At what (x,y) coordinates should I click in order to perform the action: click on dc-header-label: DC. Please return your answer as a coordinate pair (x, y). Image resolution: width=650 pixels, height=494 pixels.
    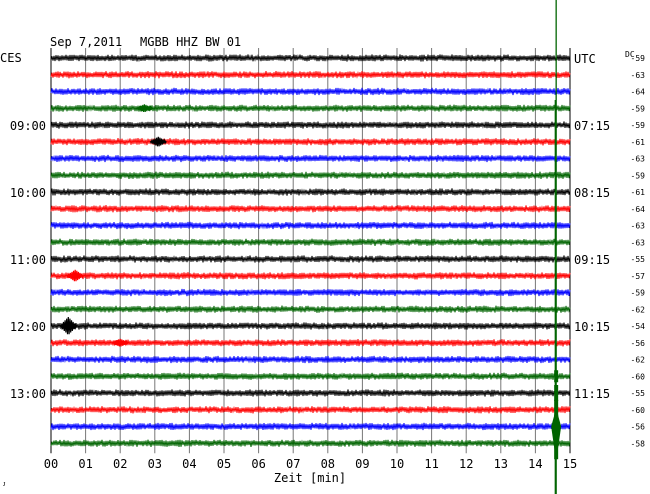
    Looking at the image, I should click on (630, 54).